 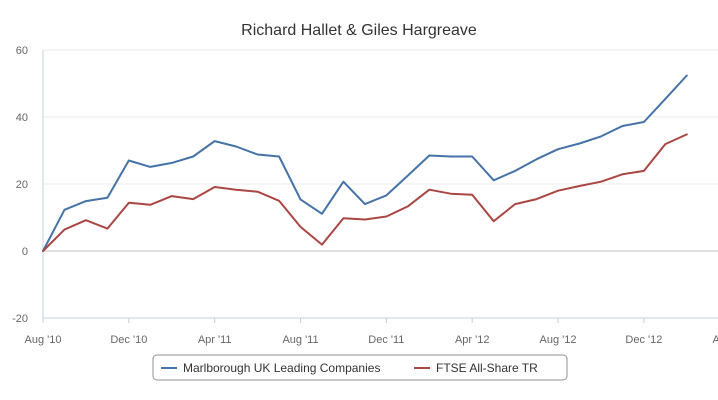 What do you see at coordinates (20, 319) in the screenshot?
I see `y-tick-label: -20` at bounding box center [20, 319].